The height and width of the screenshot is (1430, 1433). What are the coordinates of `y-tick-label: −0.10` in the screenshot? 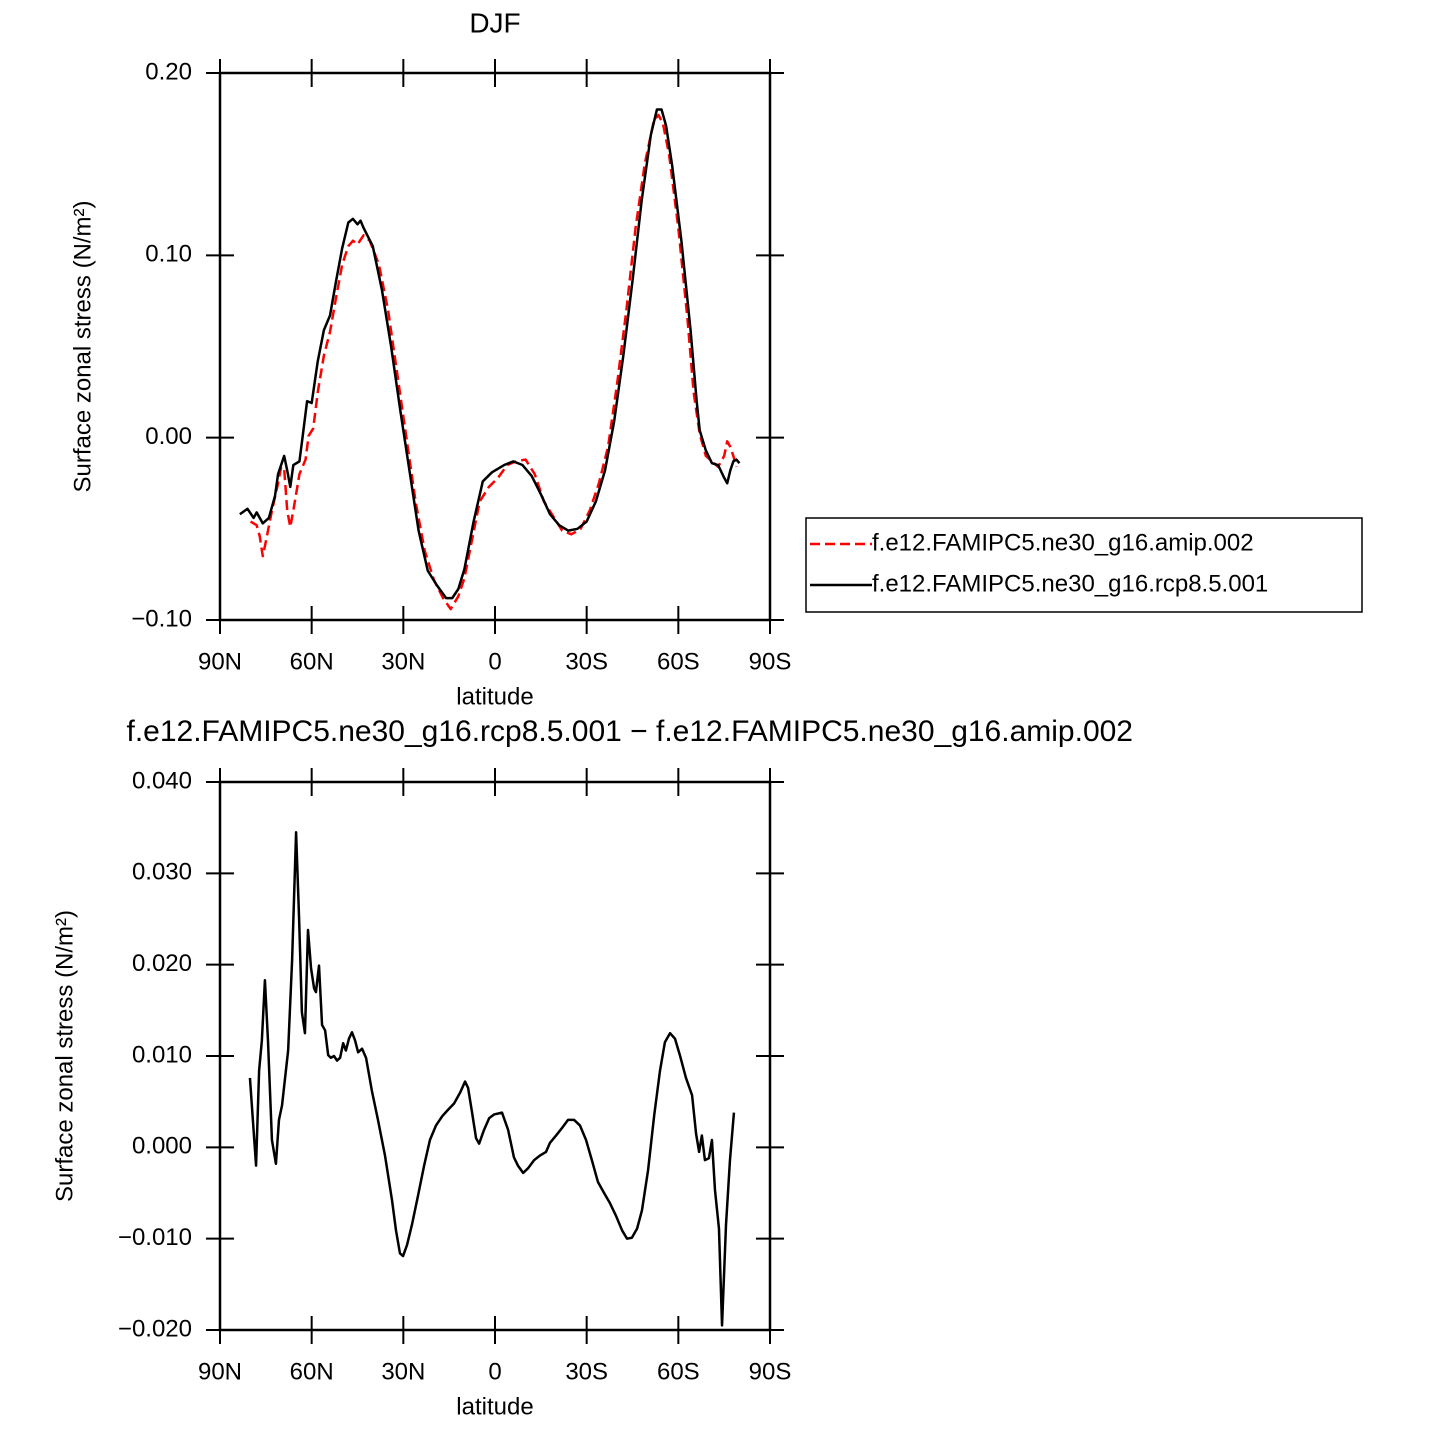 It's located at (161, 618).